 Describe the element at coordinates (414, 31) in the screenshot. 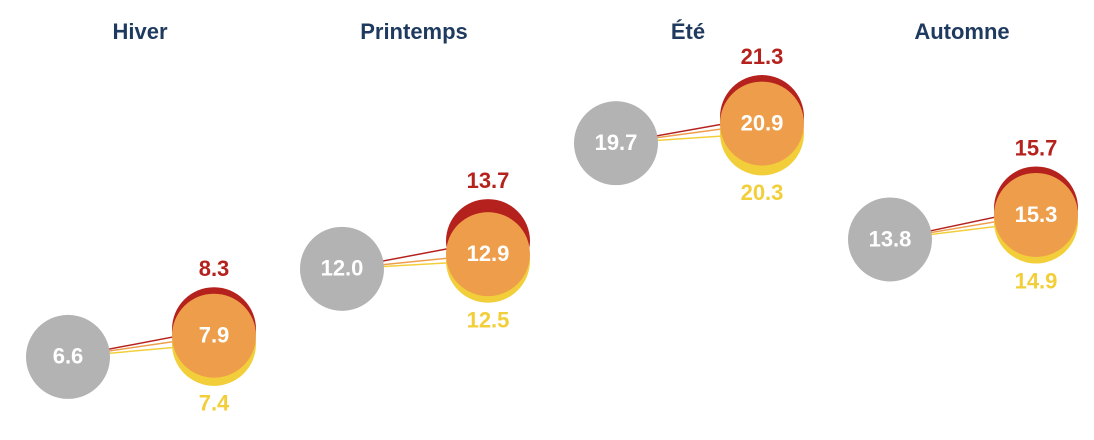

I see `category-title: Printemps` at that location.